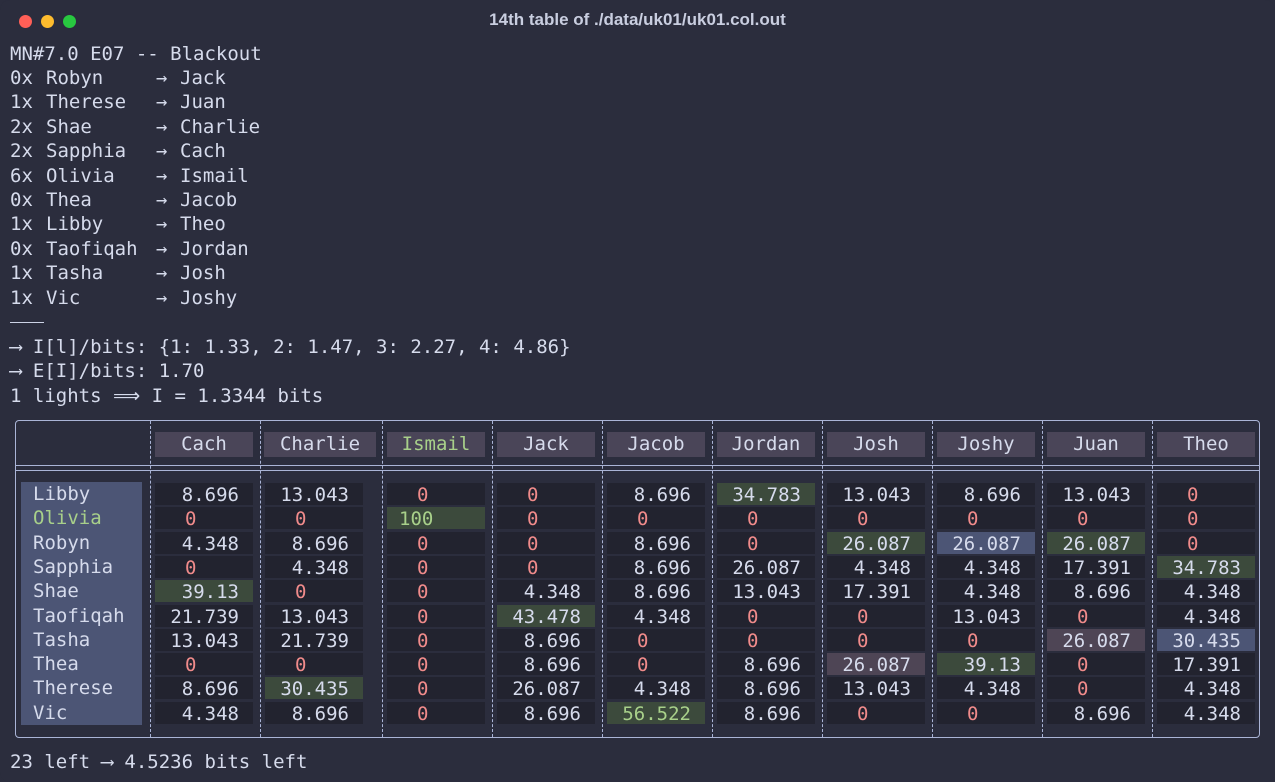 The width and height of the screenshot is (1275, 782). What do you see at coordinates (314, 640) in the screenshot?
I see `table-cell: 21.739` at bounding box center [314, 640].